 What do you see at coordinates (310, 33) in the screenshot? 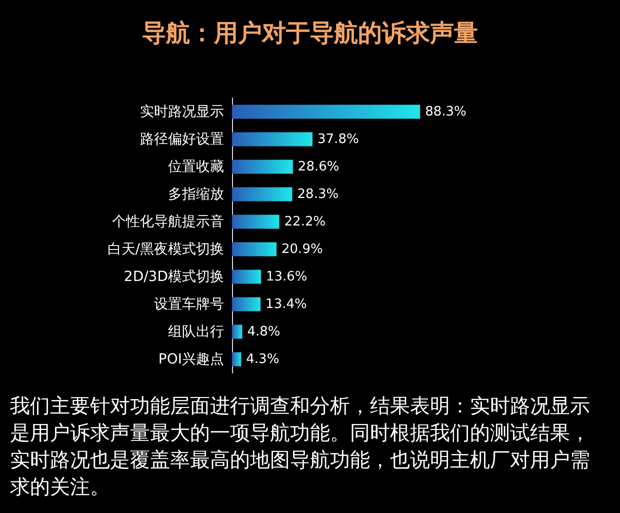
I see `chart-title: 导航：用户对于导航的诉求声量` at bounding box center [310, 33].